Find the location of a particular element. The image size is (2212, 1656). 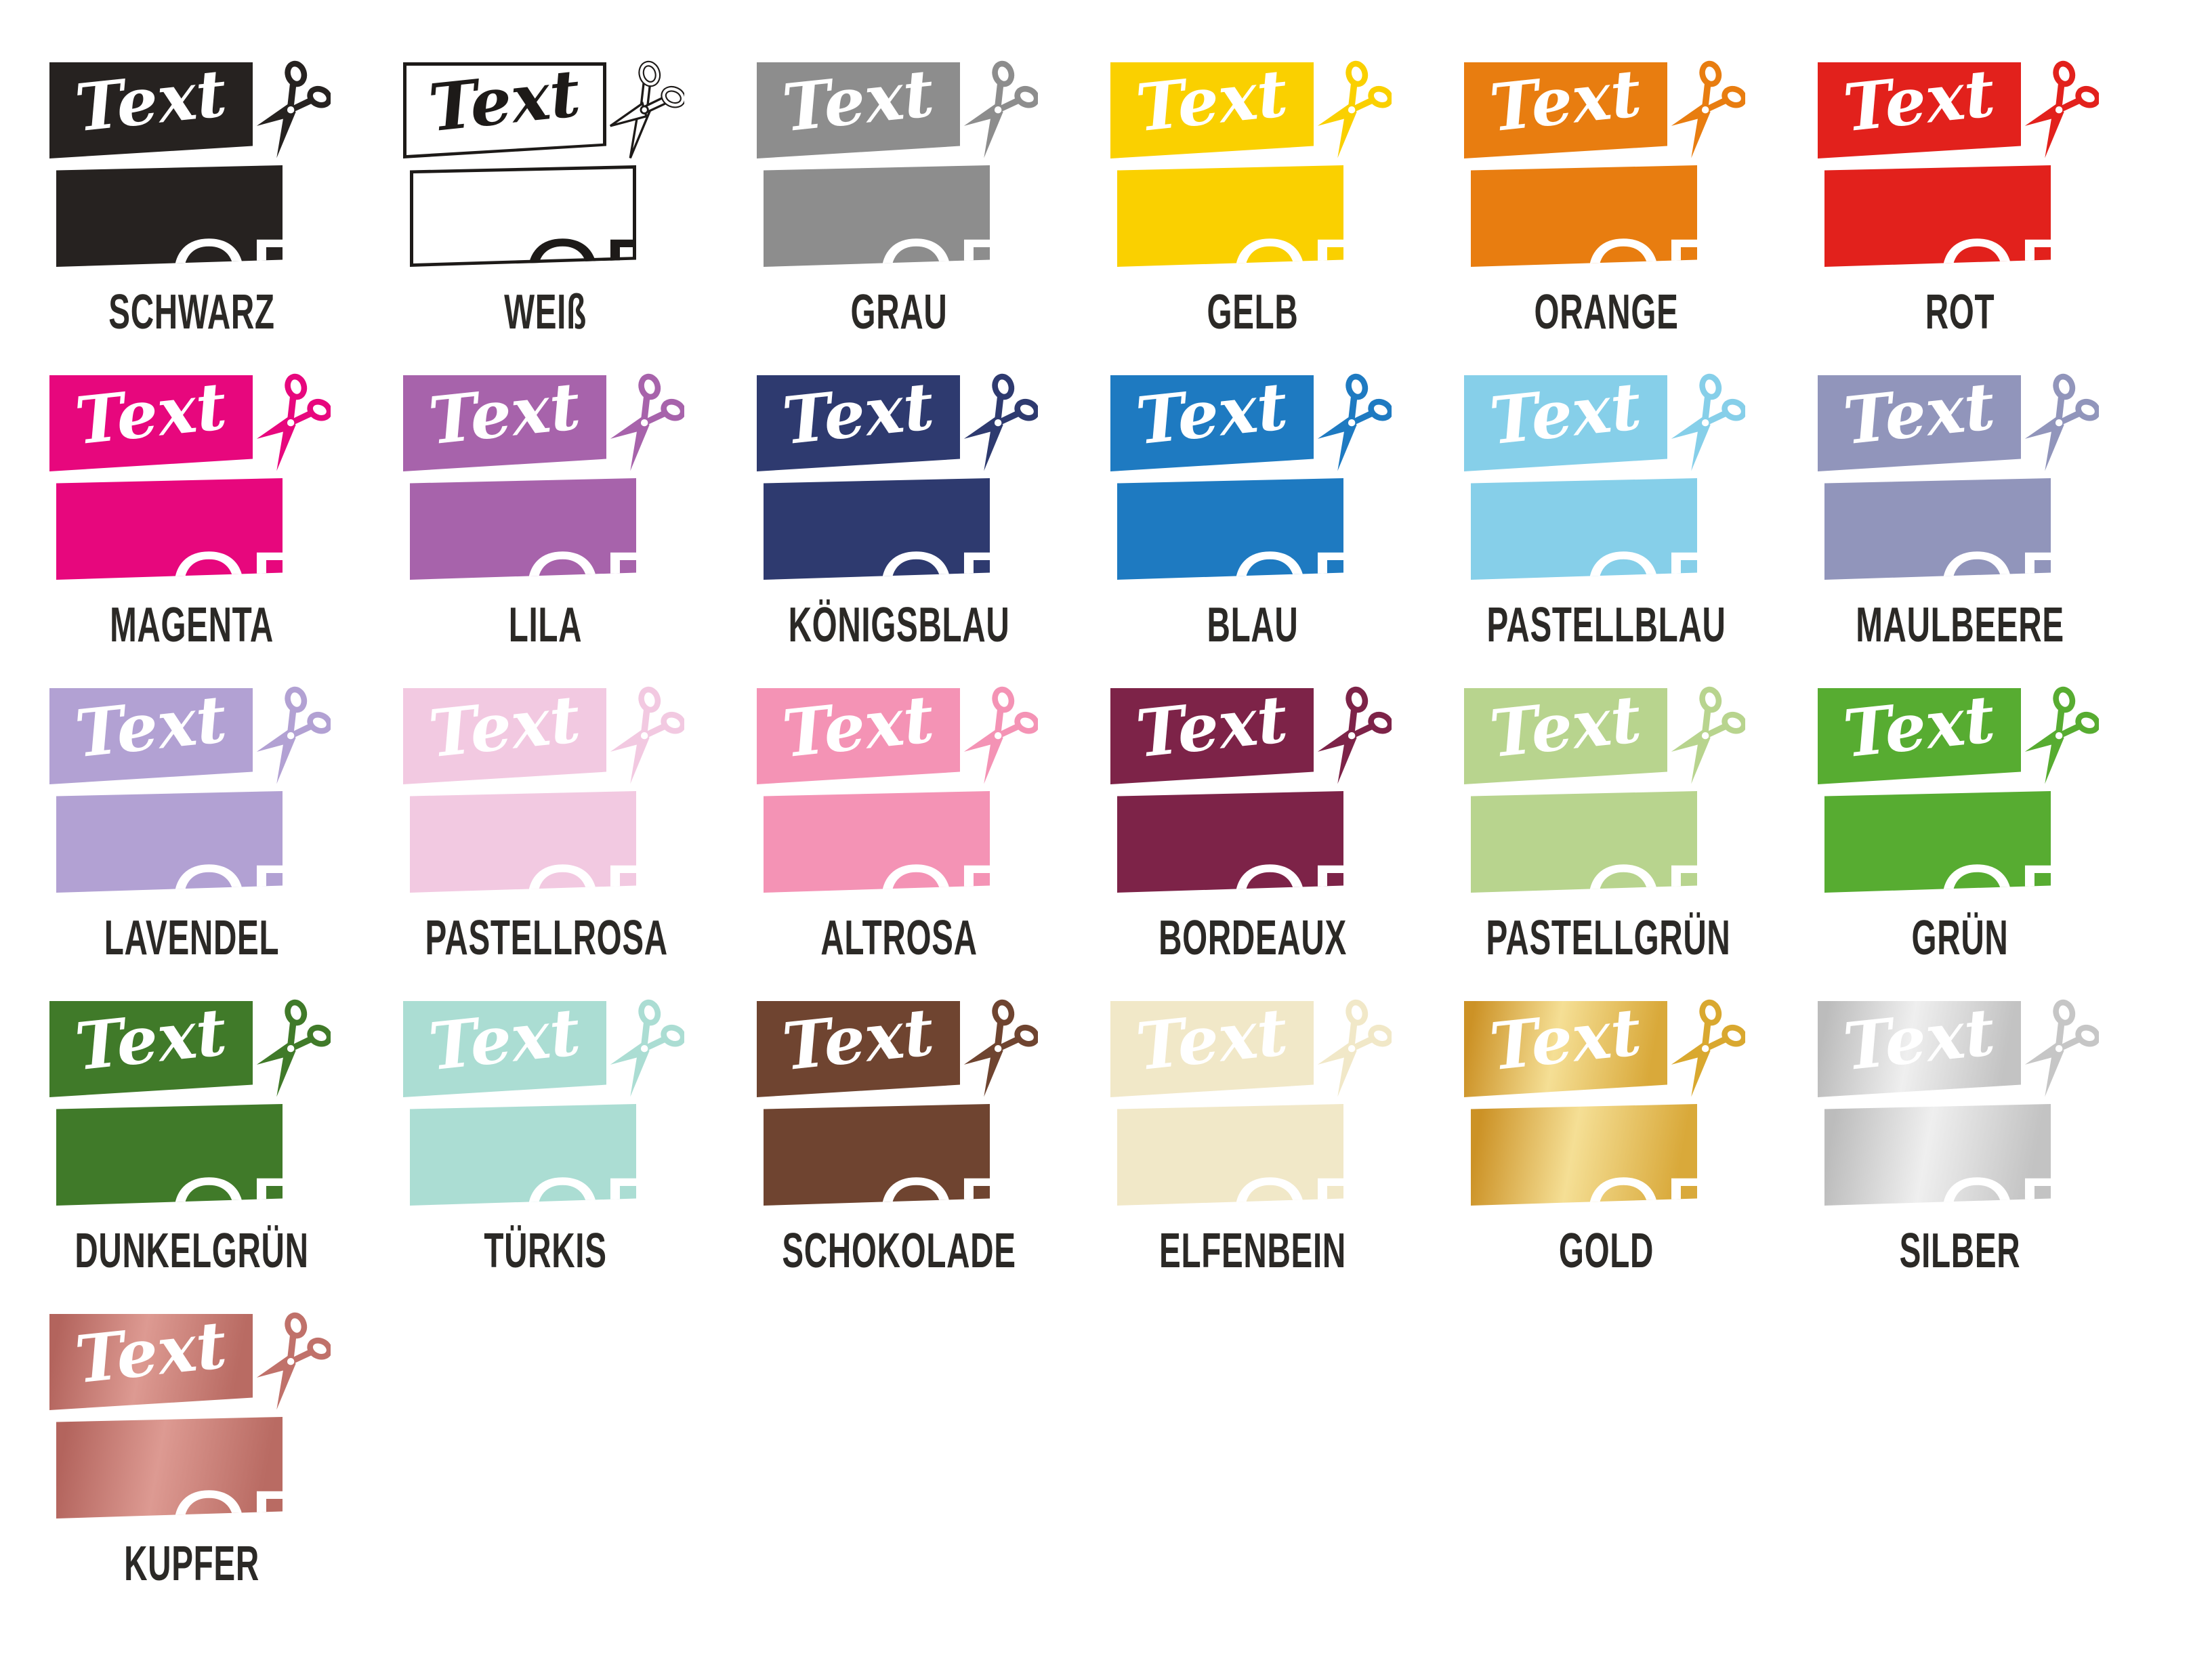

color-name-label: MAGENTA is located at coordinates (192, 624).